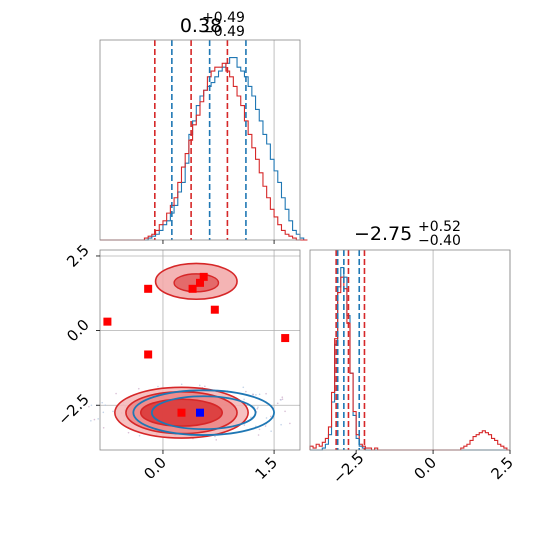  I want to click on x-tick-label-0: 0.0, so click(155, 468).